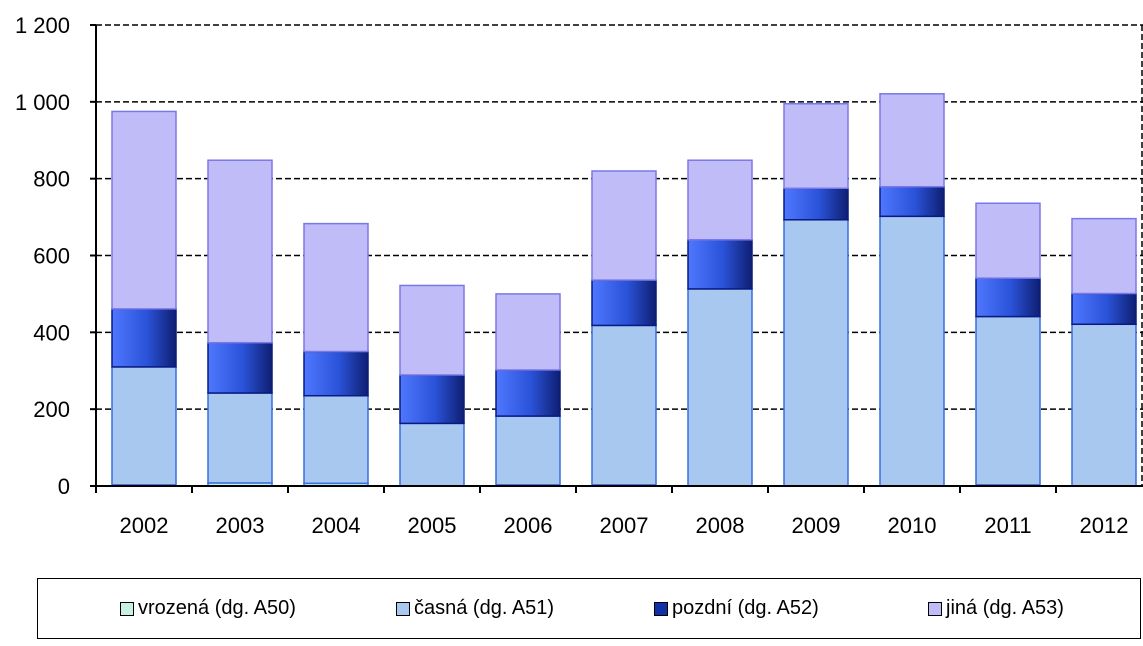  Describe the element at coordinates (745, 608) in the screenshot. I see `legend-label-late: pozdní (dg. A52)` at that location.